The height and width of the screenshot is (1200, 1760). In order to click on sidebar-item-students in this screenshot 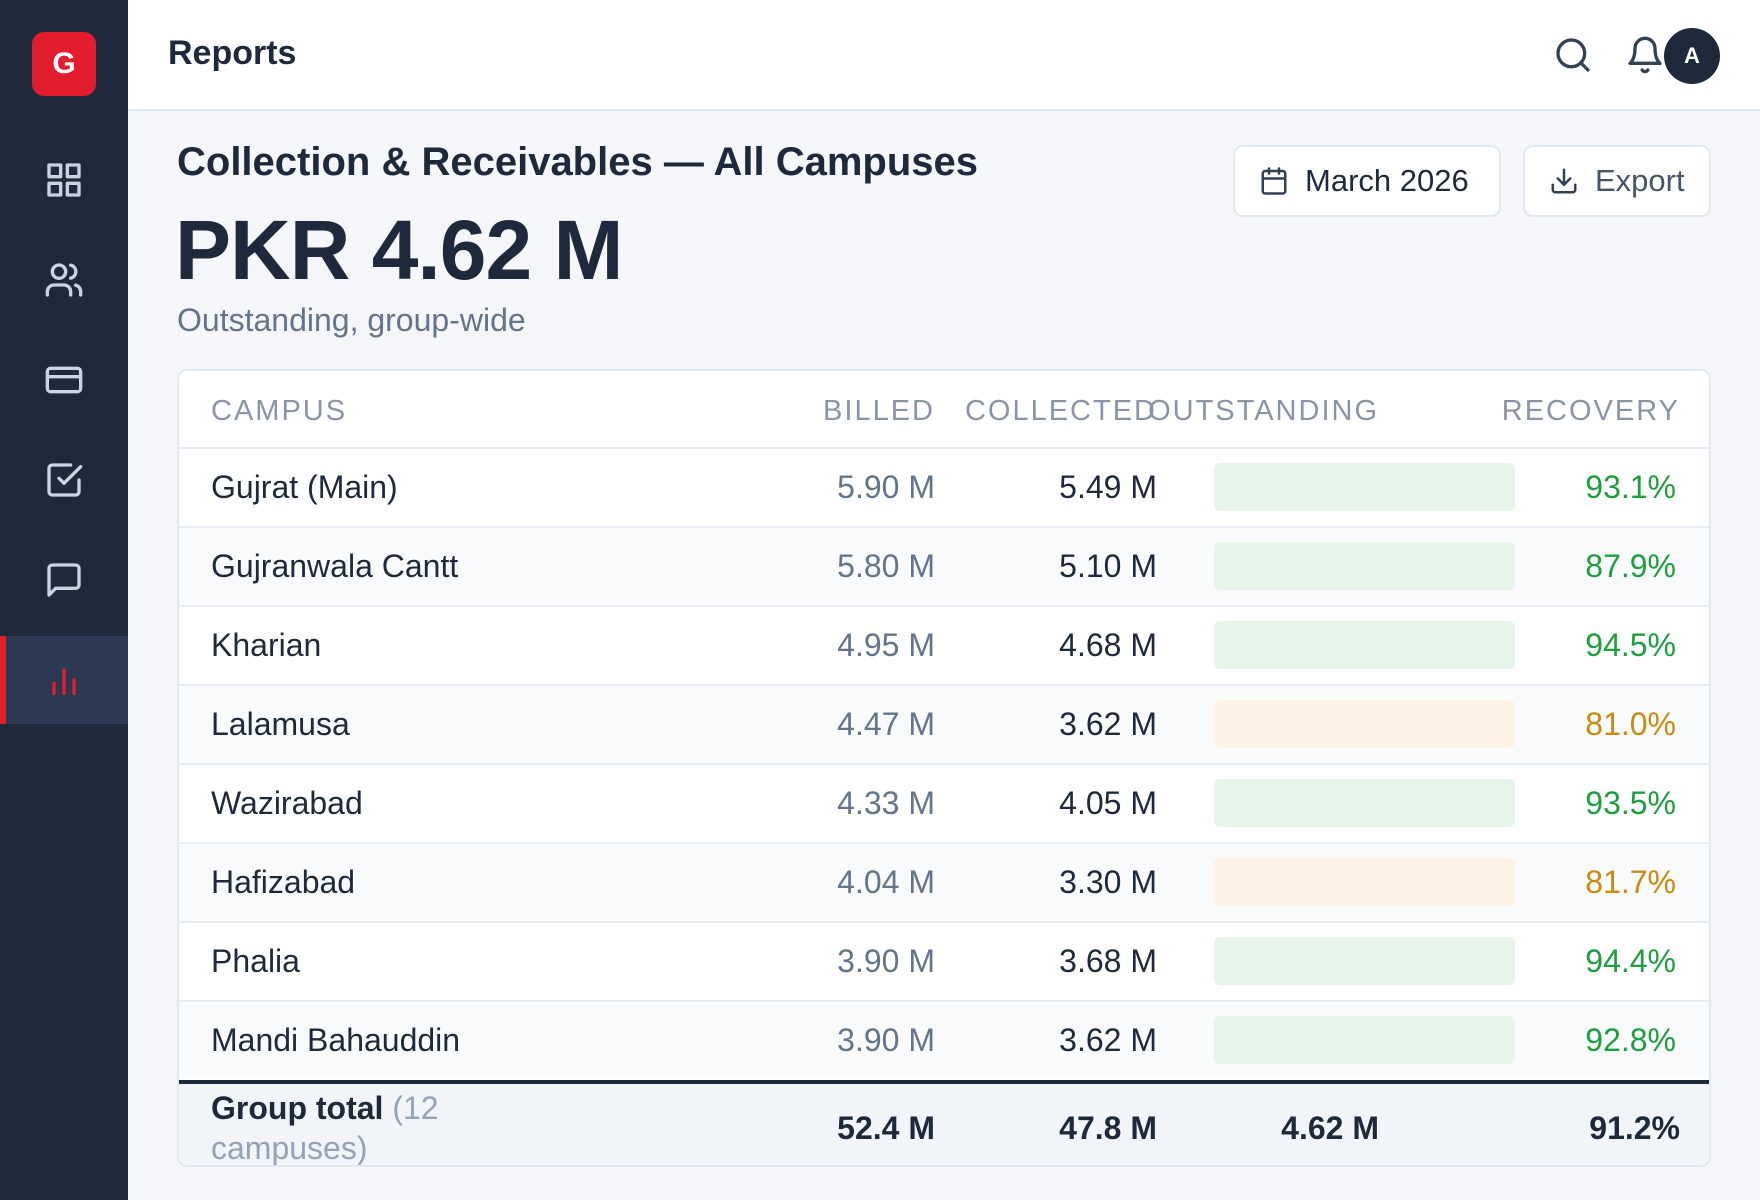, I will do `click(64, 280)`.